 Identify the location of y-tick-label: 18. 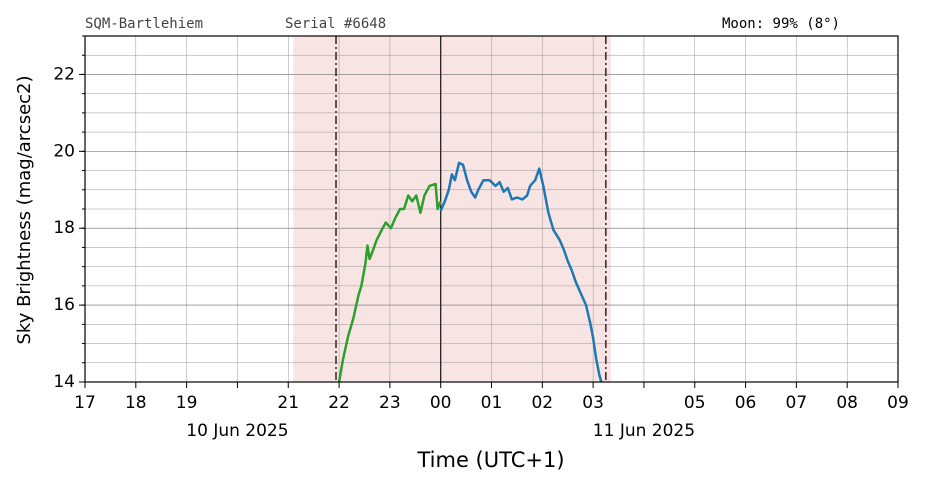
(64, 228).